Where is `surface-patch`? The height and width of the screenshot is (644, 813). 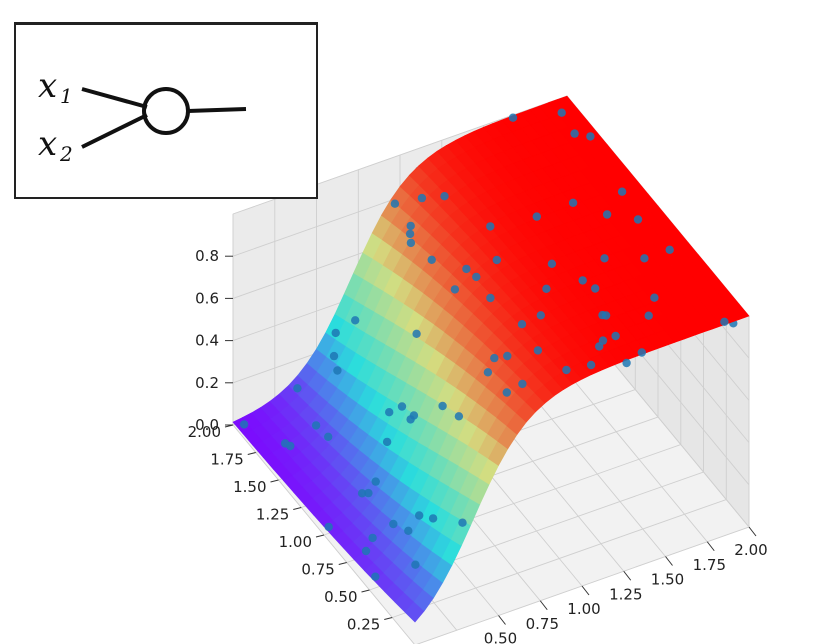
surface-patch is located at coordinates (739, 311).